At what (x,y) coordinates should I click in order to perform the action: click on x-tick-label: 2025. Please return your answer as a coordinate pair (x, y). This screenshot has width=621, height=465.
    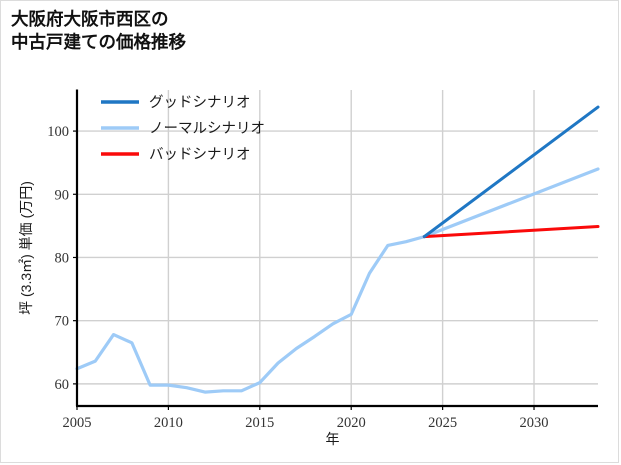
    Looking at the image, I should click on (442, 423).